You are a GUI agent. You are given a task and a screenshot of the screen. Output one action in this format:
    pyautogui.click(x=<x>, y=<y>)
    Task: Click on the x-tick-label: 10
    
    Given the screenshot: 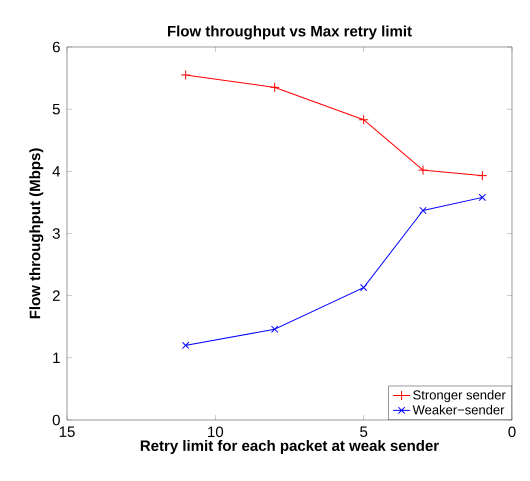 What is the action you would take?
    pyautogui.click(x=216, y=432)
    